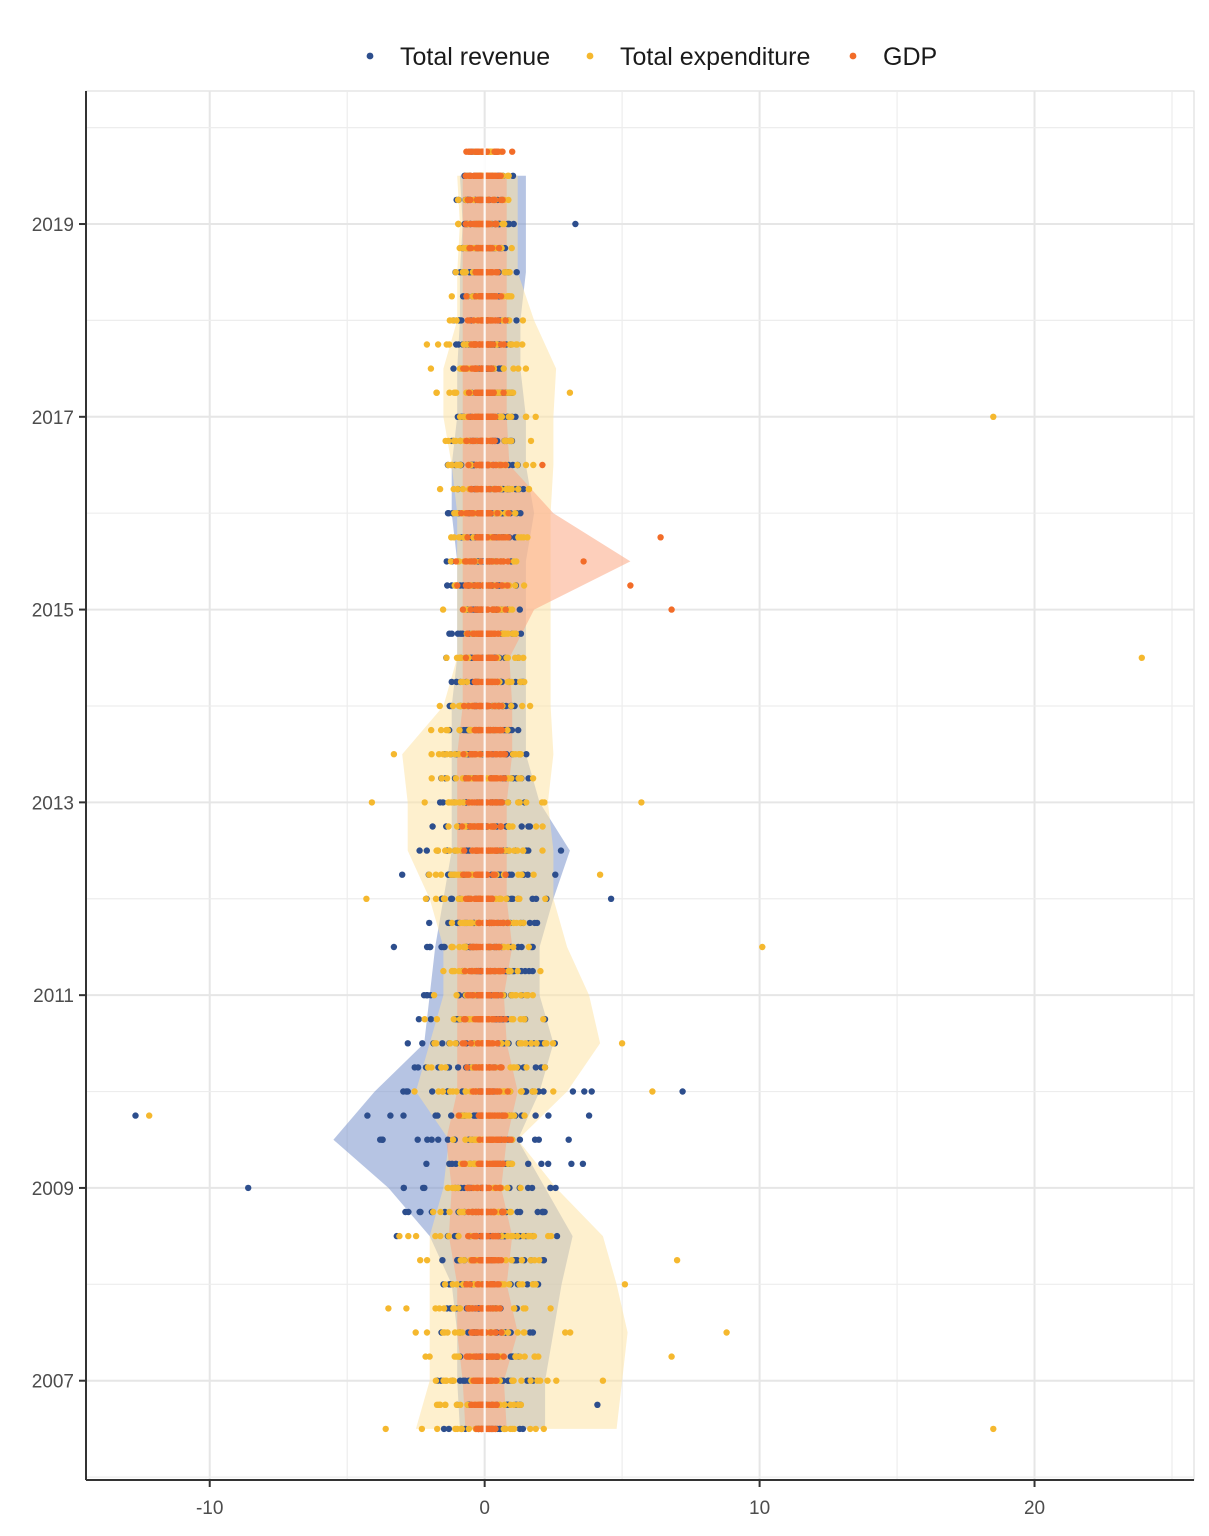 The height and width of the screenshot is (1536, 1209). What do you see at coordinates (575, 224) in the screenshot?
I see `point-total-revenue-outlier` at bounding box center [575, 224].